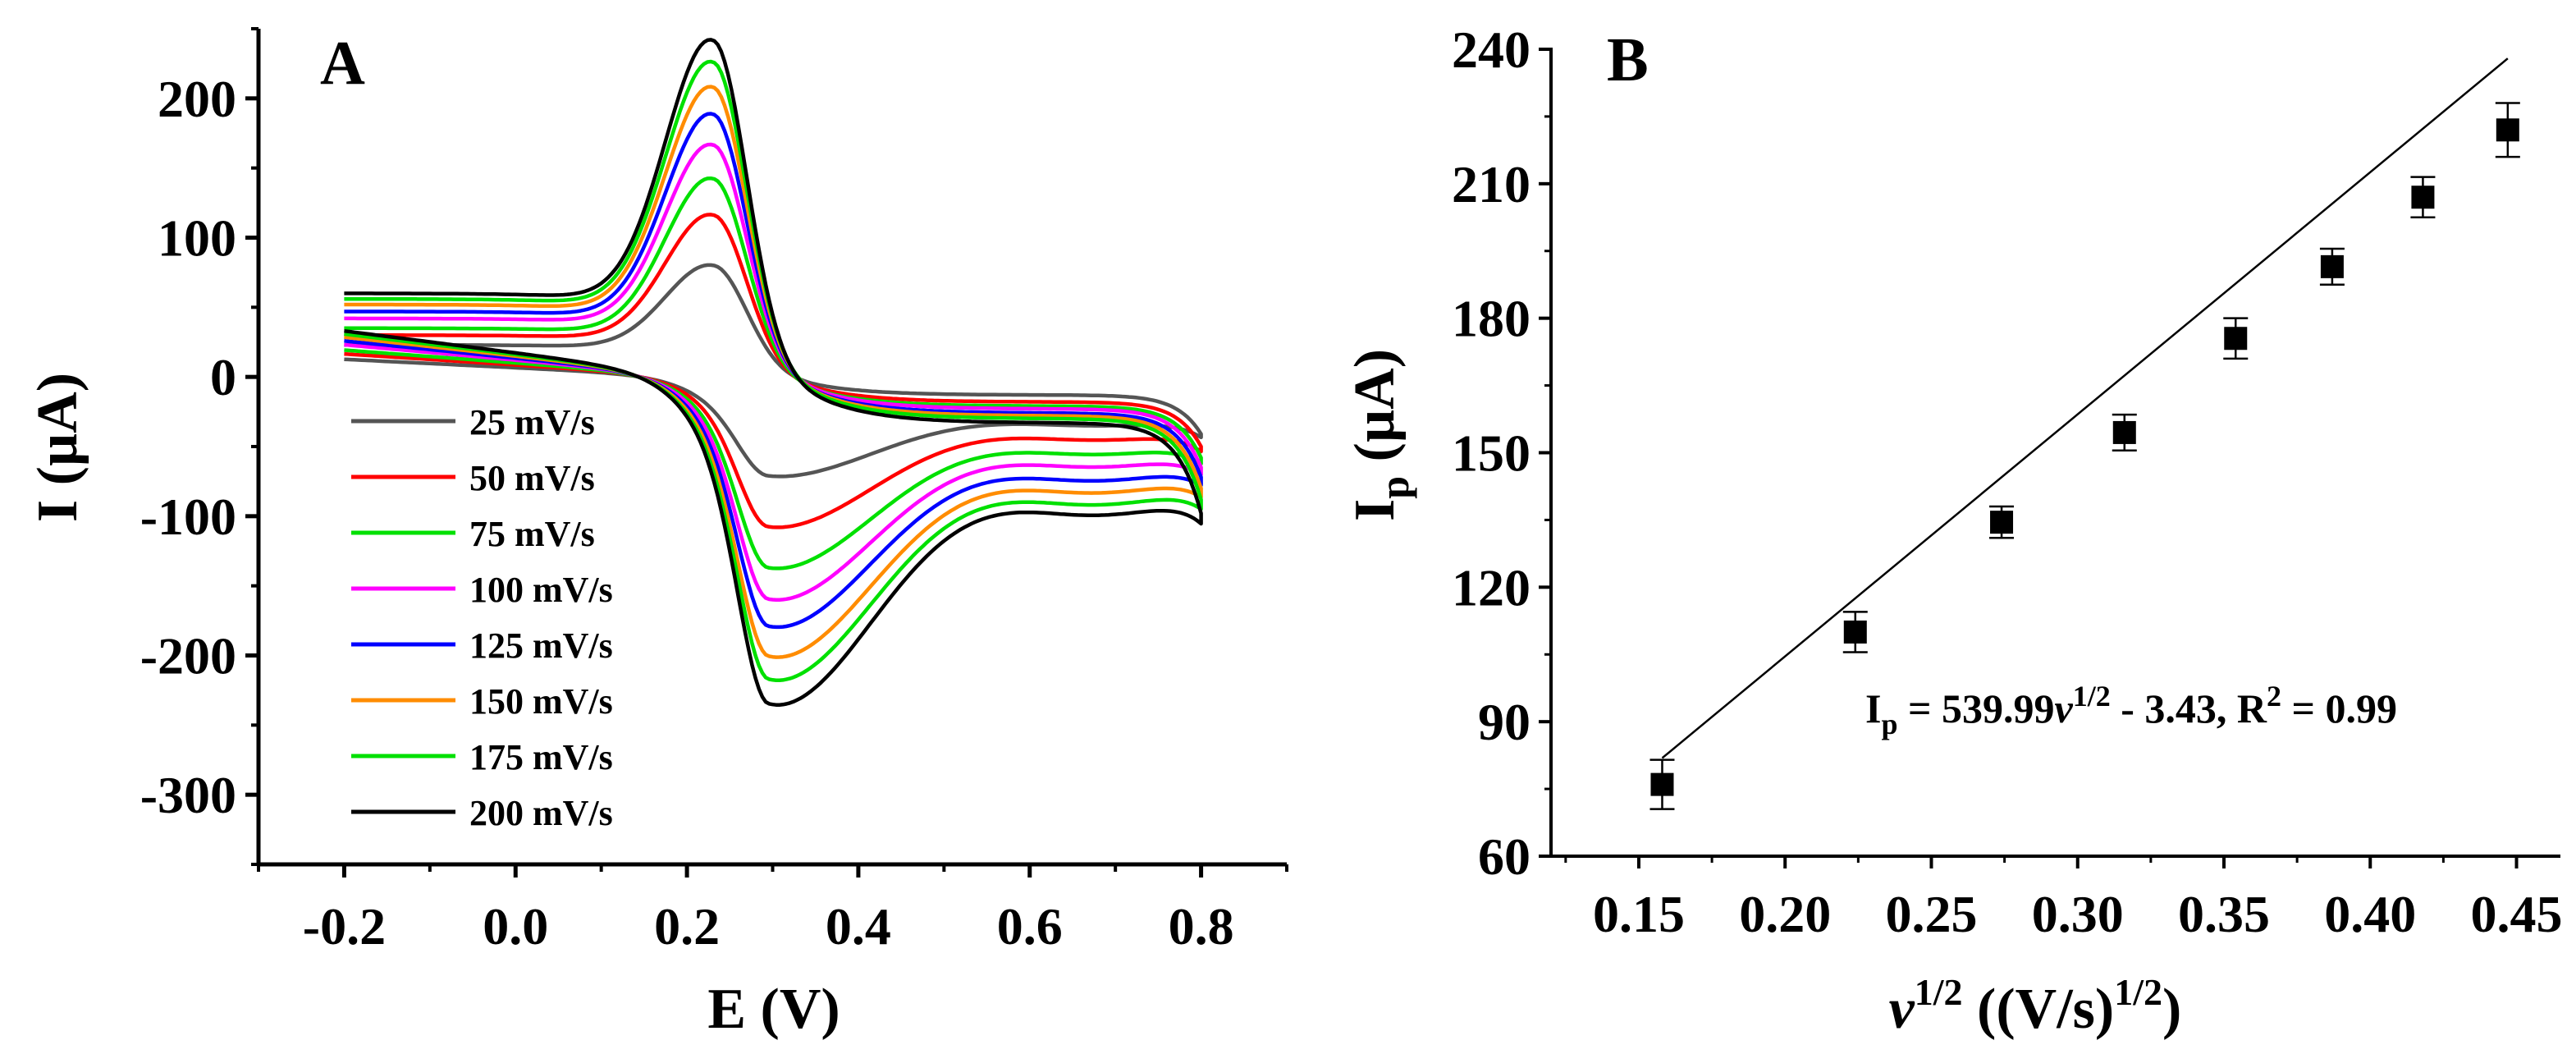 The width and height of the screenshot is (2576, 1054). What do you see at coordinates (1639, 914) in the screenshot?
I see `x-tick-label-b: 0.15` at bounding box center [1639, 914].